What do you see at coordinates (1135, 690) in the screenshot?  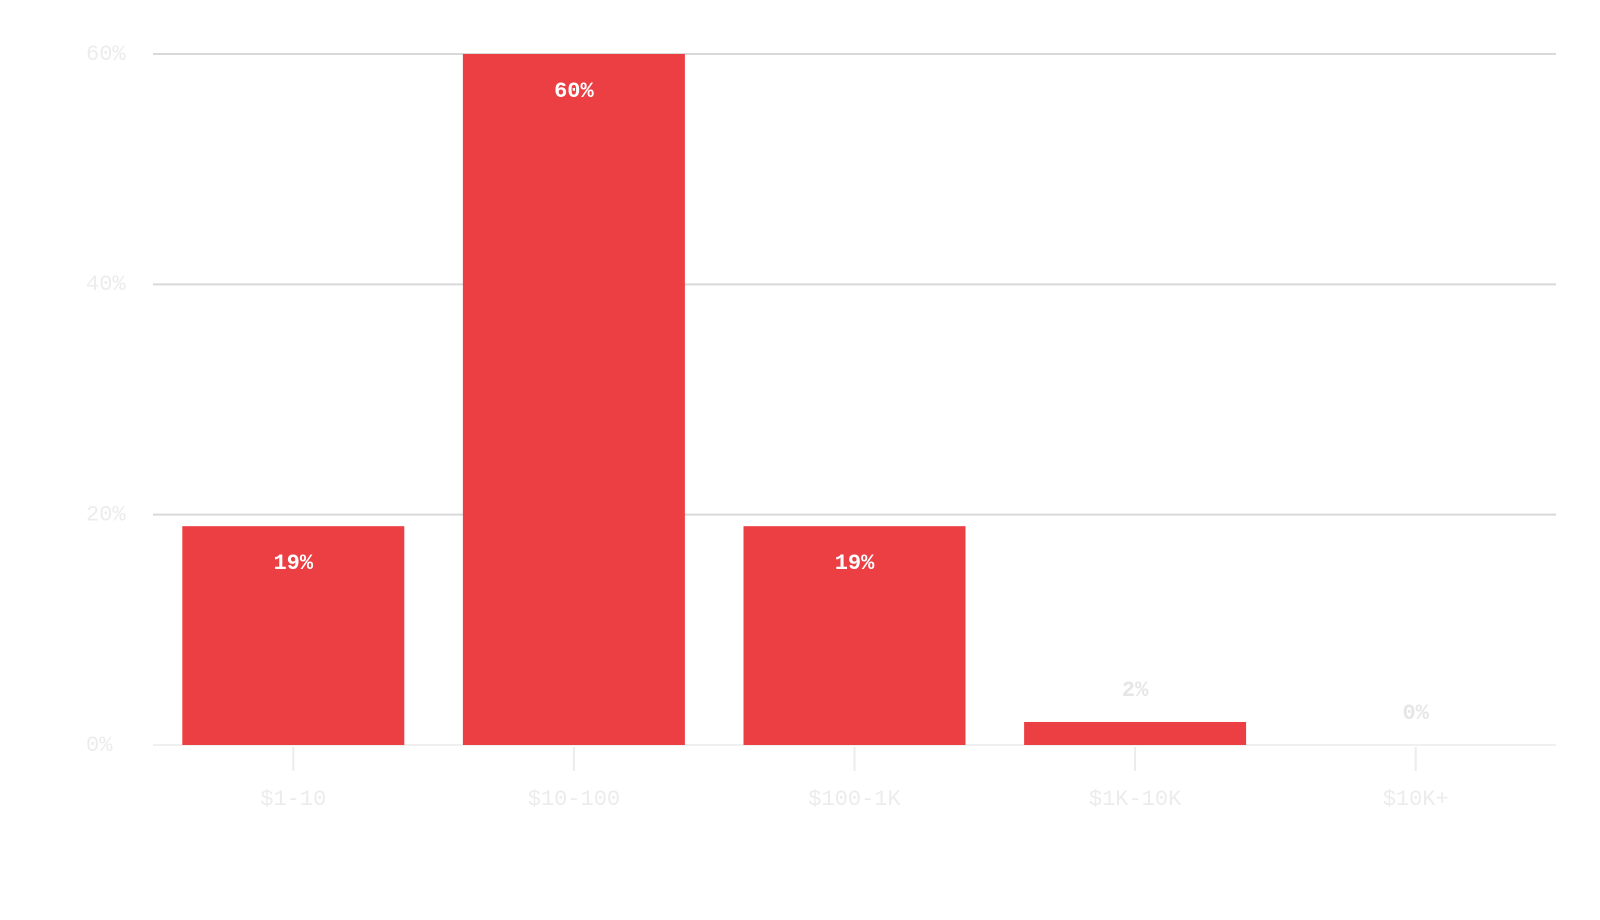 I see `value-label: 2%` at bounding box center [1135, 690].